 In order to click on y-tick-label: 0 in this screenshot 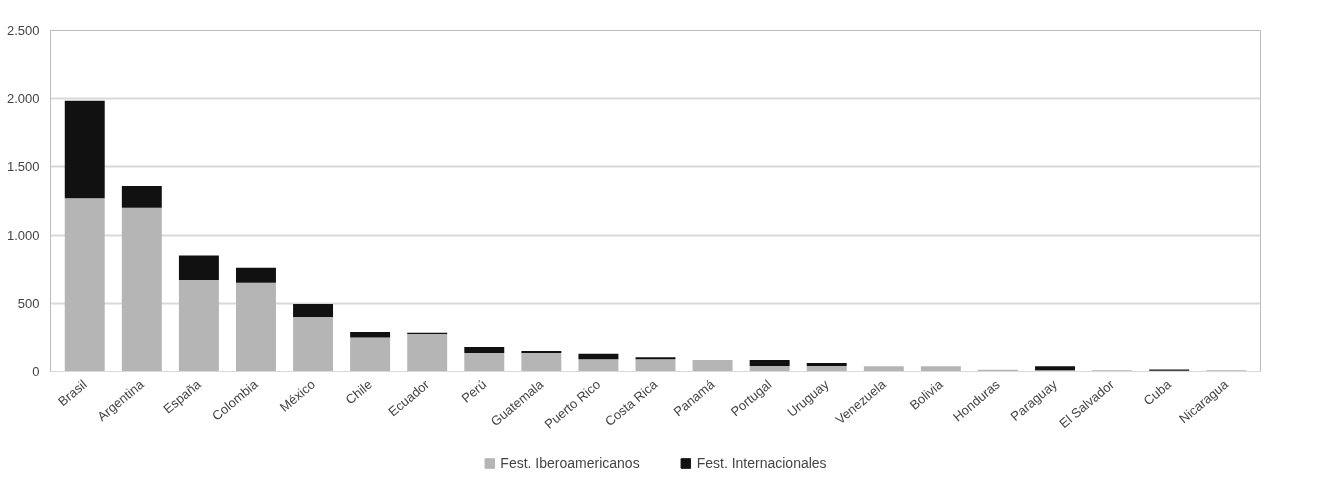, I will do `click(36, 371)`.